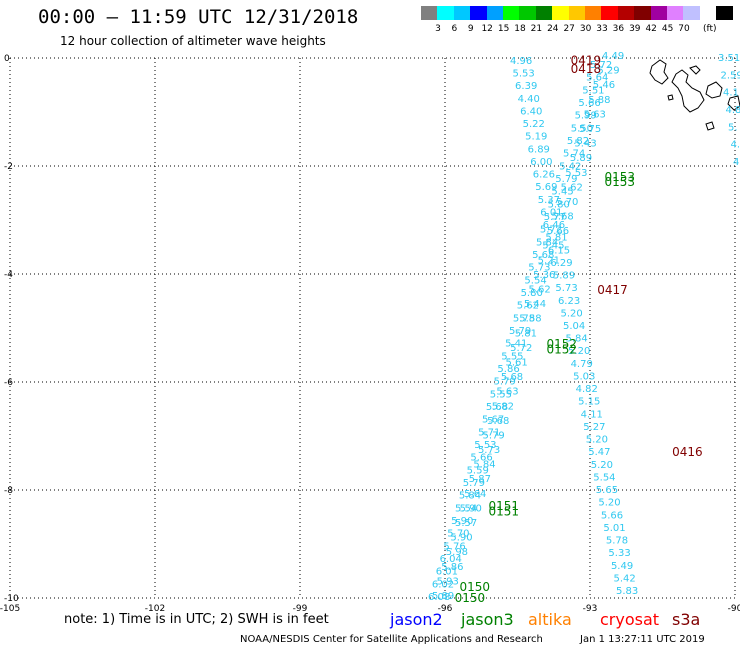 The width and height of the screenshot is (740, 650). I want to click on swh-value-track-b: 5.90, so click(462, 521).